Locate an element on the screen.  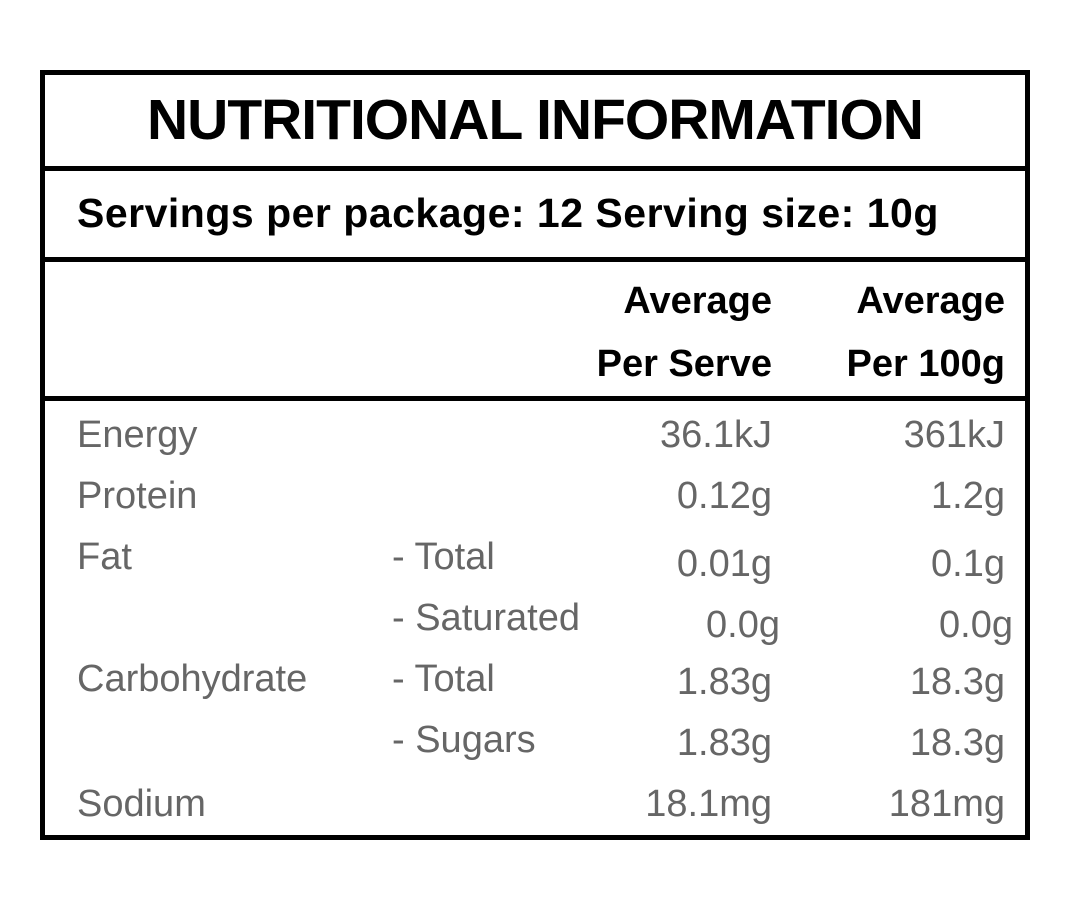
per-serve-header-line1: Average is located at coordinates (697, 301).